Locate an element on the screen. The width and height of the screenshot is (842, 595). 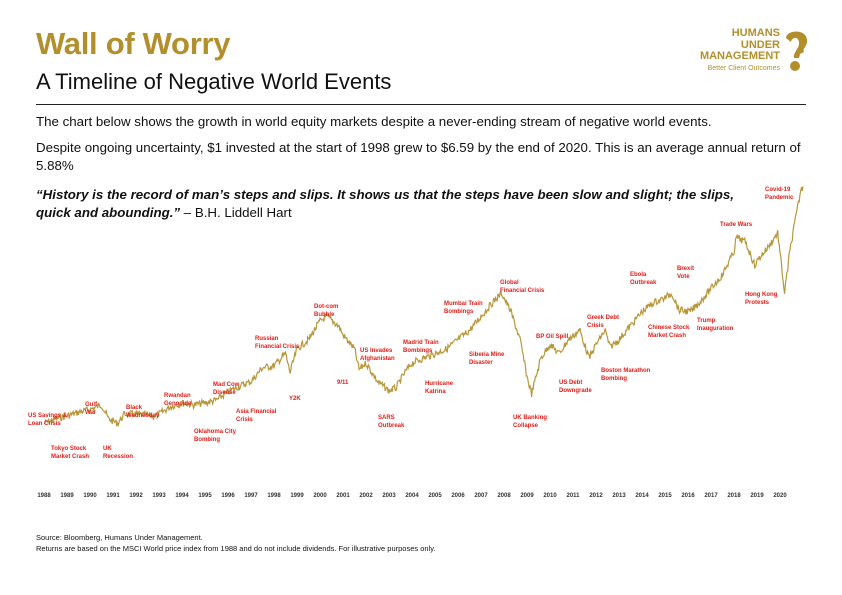
x-tick-label: 2004 is located at coordinates (412, 496).